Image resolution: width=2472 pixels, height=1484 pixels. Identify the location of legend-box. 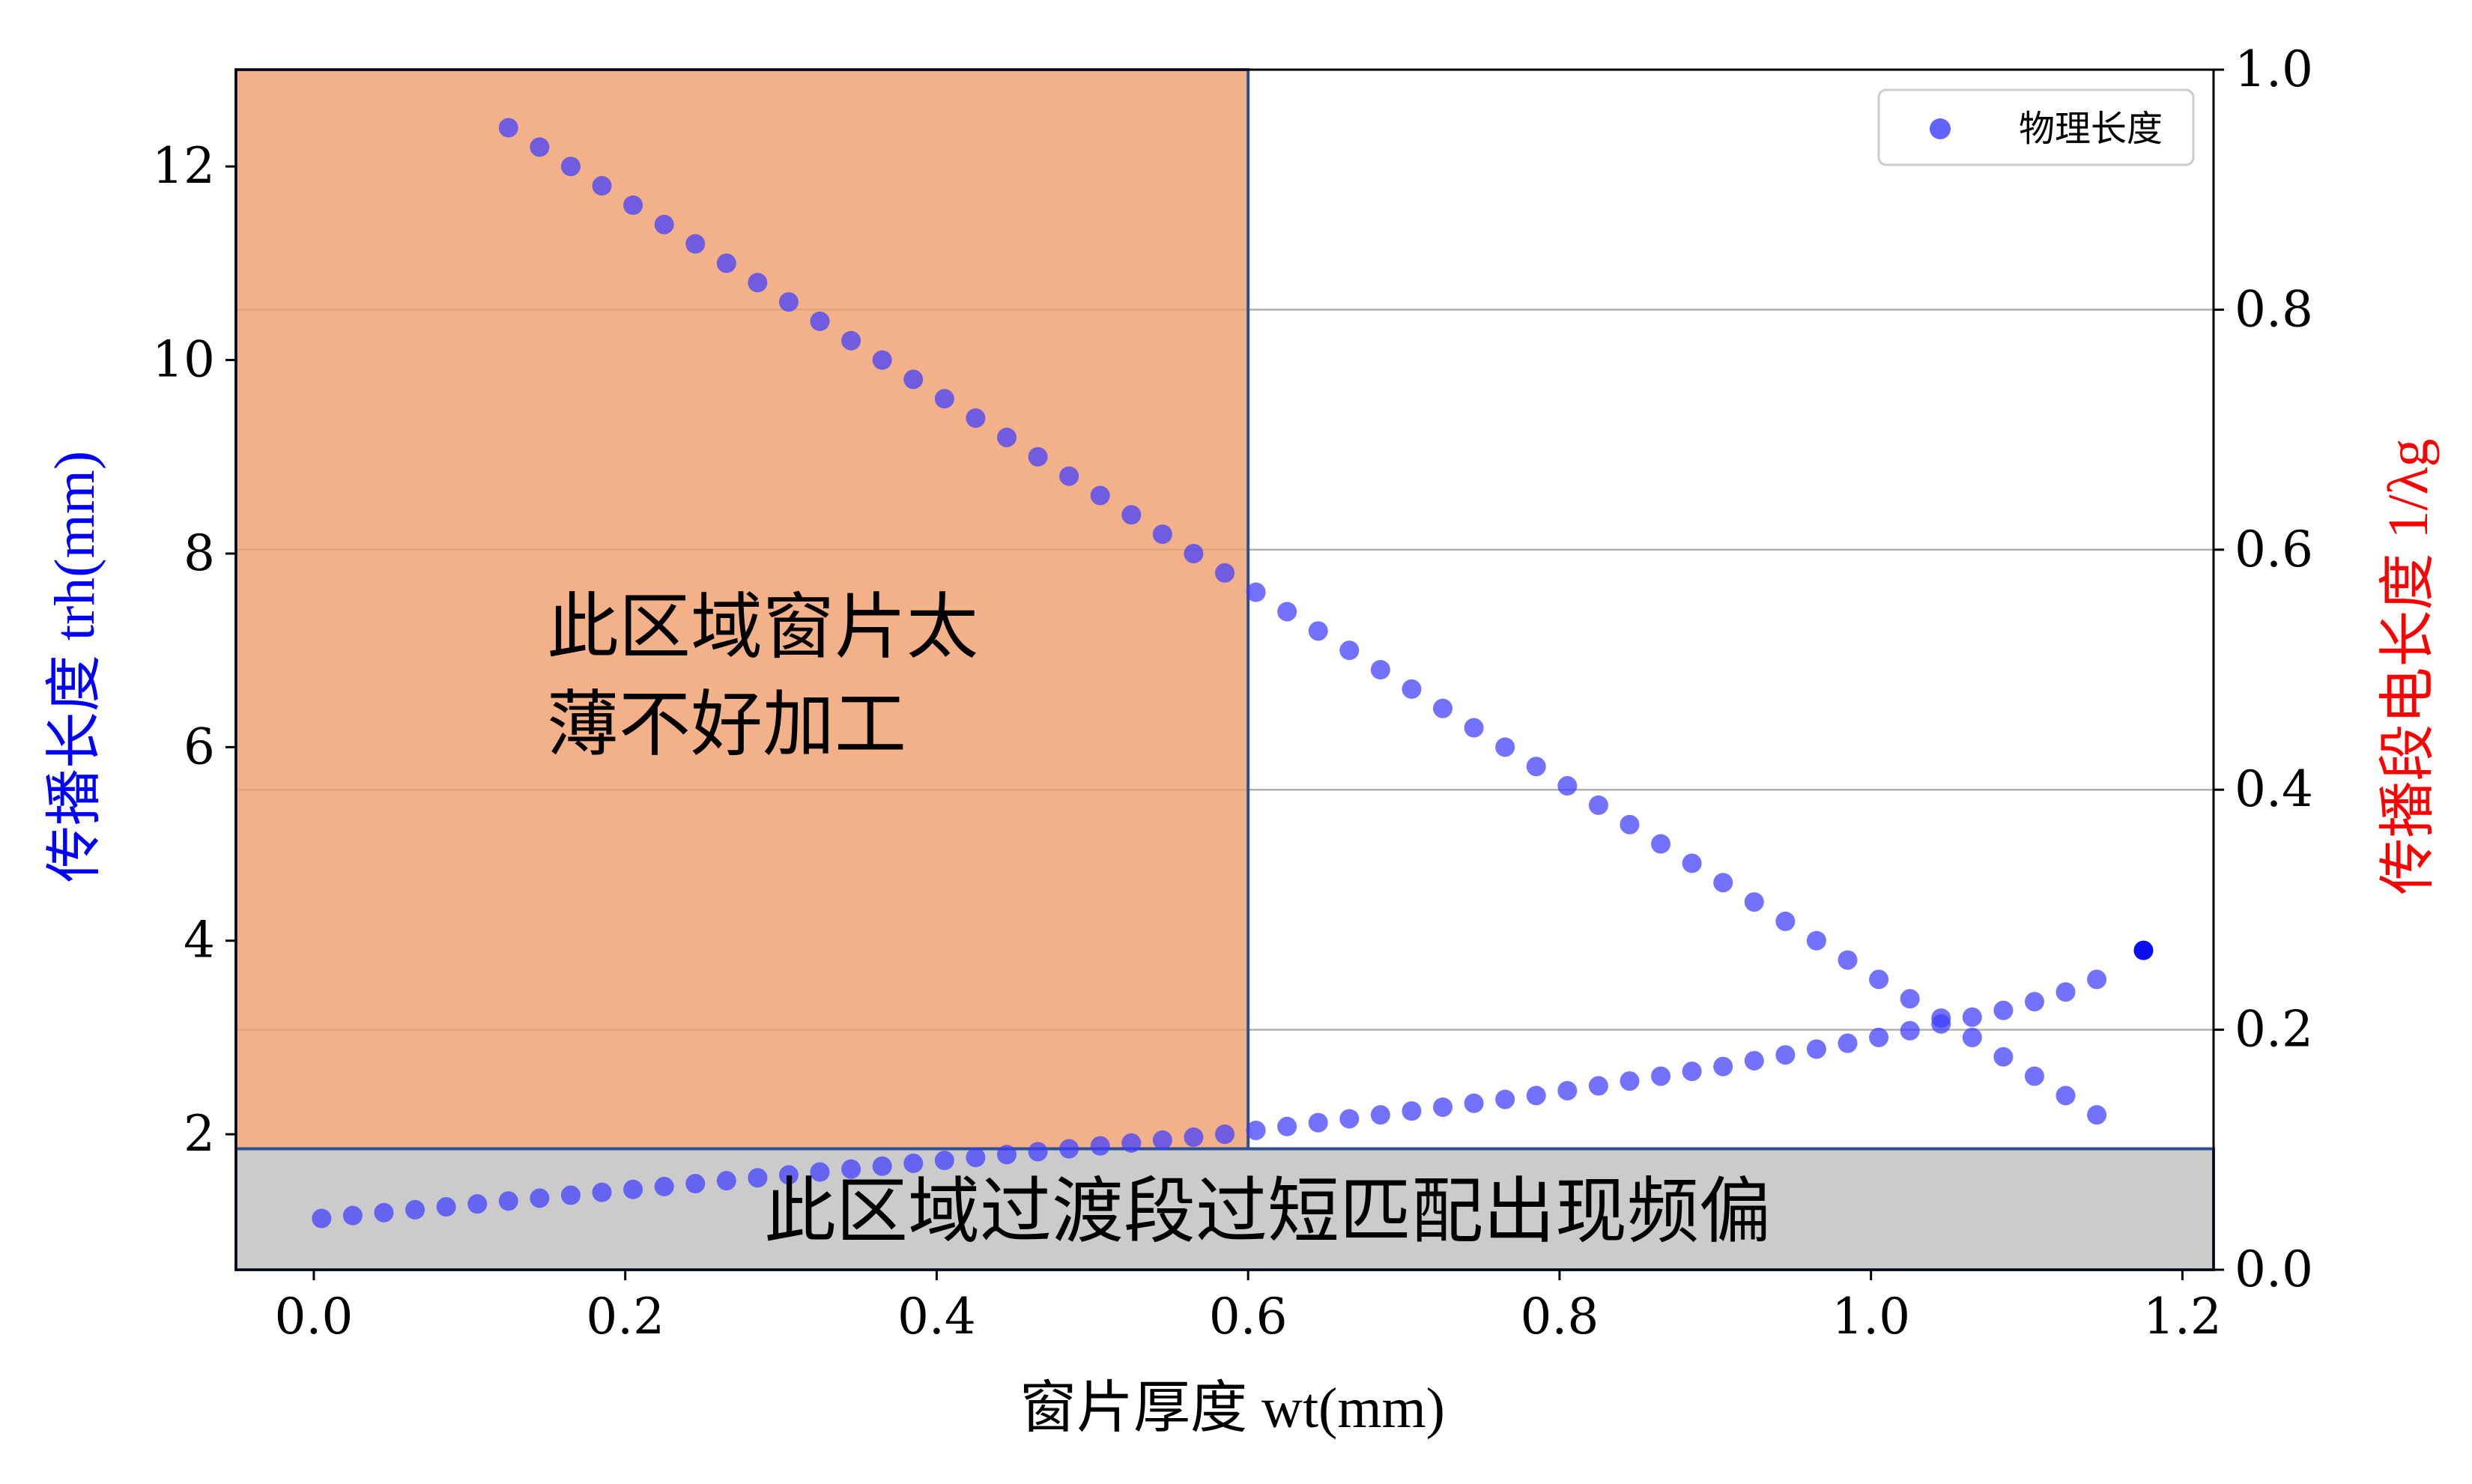
(2036, 127).